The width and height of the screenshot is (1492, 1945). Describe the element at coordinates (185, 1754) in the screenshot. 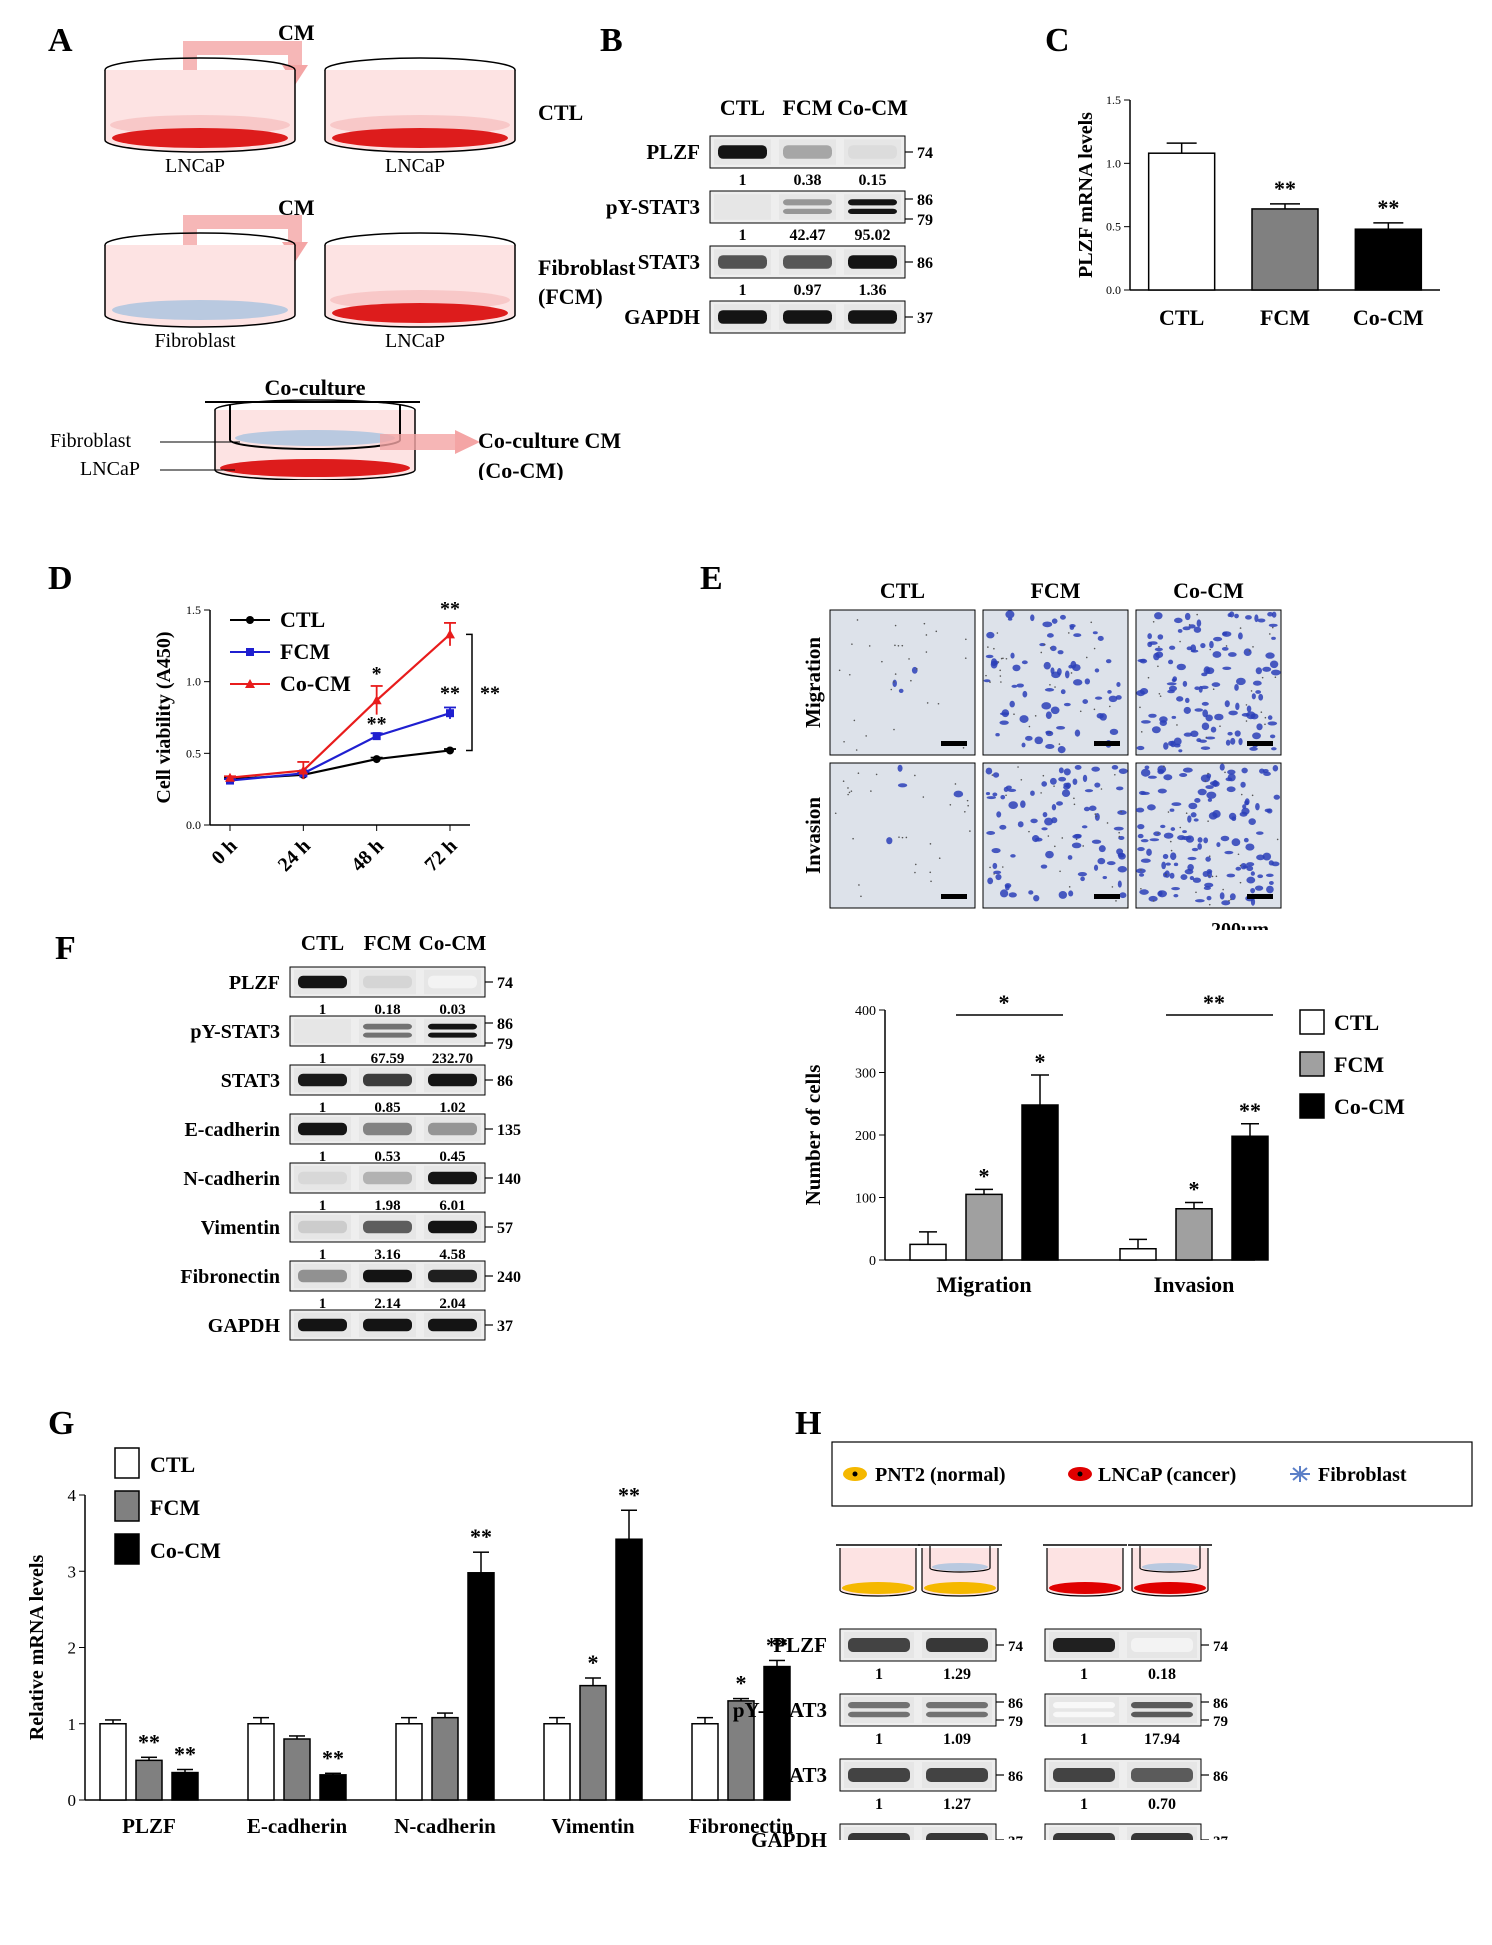

I see `significance-plzf-co-cm: **` at that location.